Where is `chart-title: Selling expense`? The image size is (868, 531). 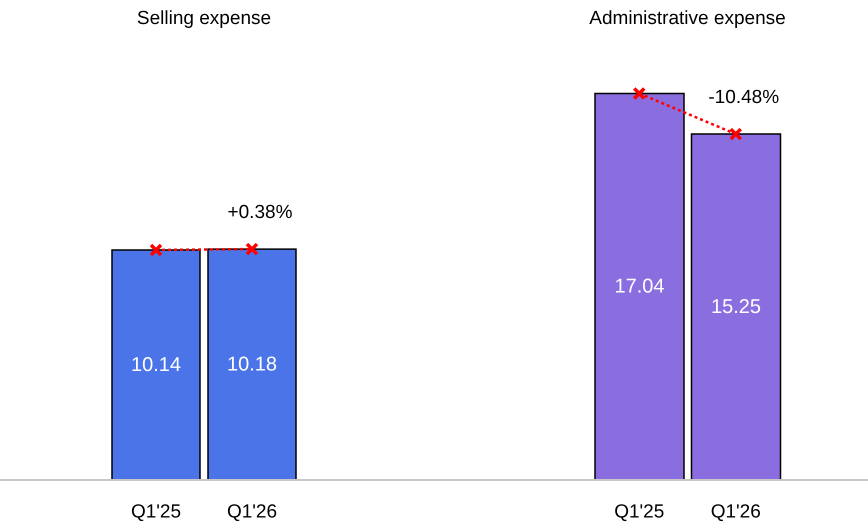
chart-title: Selling expense is located at coordinates (204, 19).